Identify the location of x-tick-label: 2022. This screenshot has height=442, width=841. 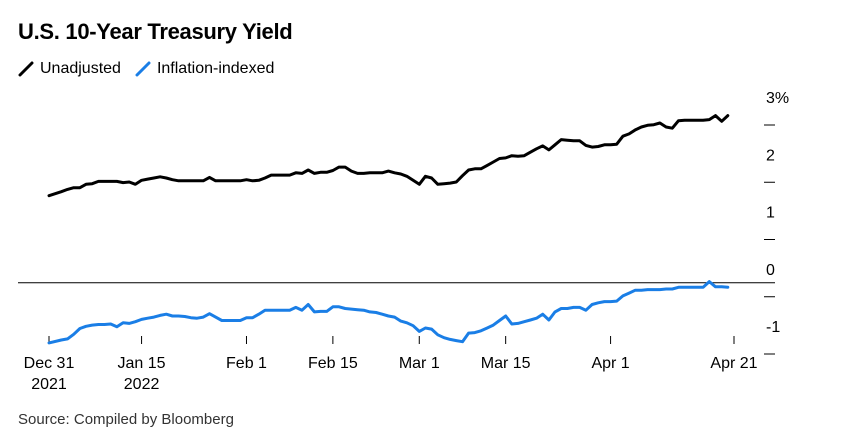
(142, 384).